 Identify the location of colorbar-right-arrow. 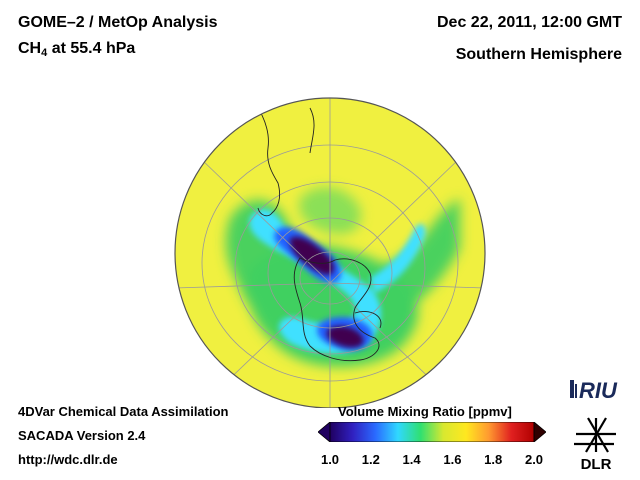
(540, 432).